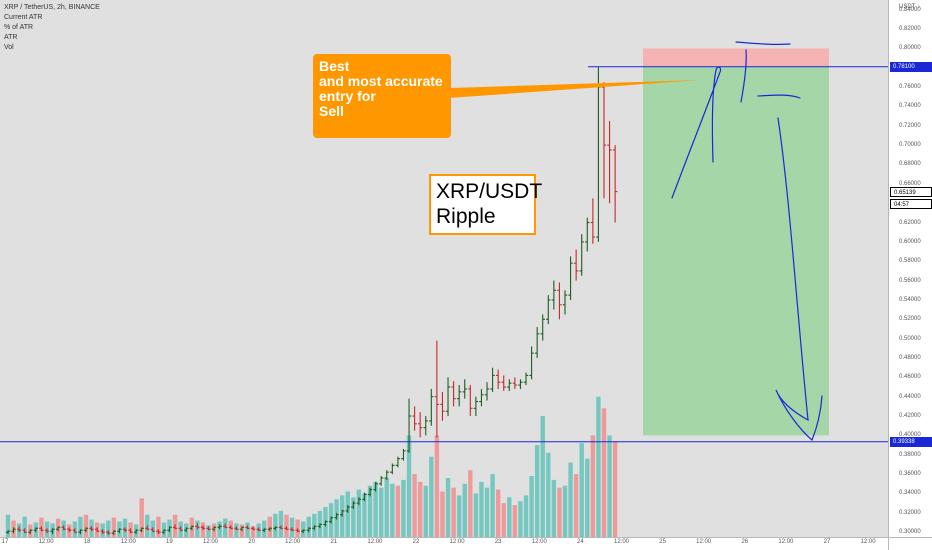 The width and height of the screenshot is (932, 550). Describe the element at coordinates (580, 542) in the screenshot. I see `time-tick-label: 24` at that location.